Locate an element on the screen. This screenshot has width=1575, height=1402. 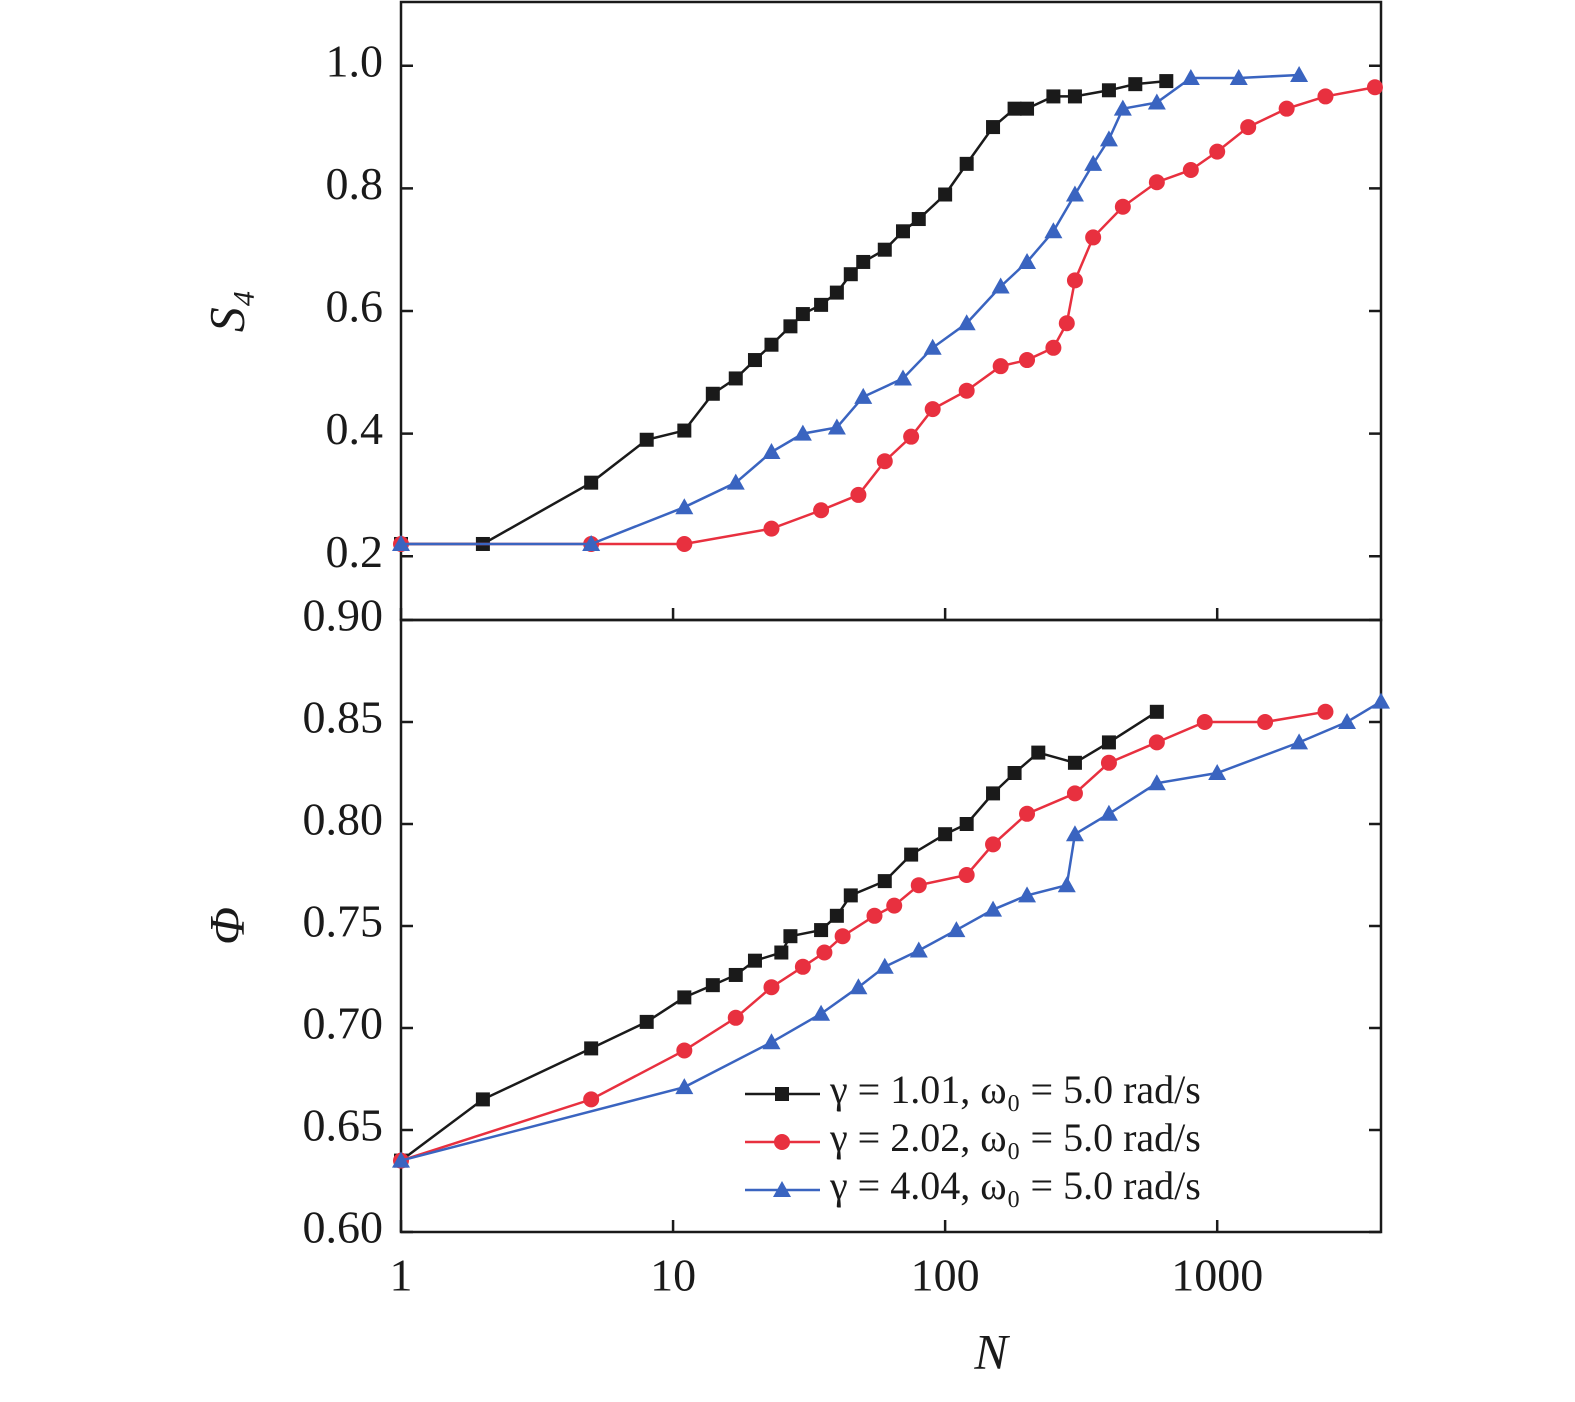
y-tick-label: 0.65 is located at coordinates (343, 1125).